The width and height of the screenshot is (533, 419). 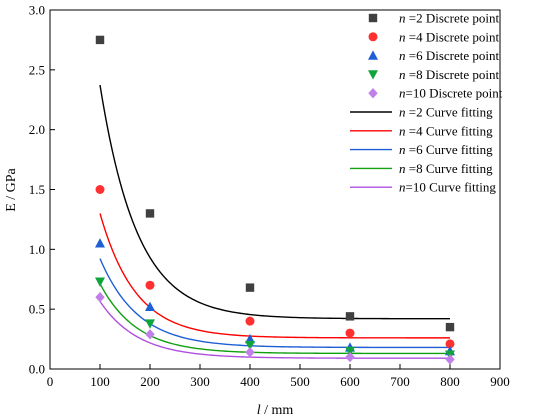 What do you see at coordinates (37, 129) in the screenshot?
I see `y-tick-label: 2.0` at bounding box center [37, 129].